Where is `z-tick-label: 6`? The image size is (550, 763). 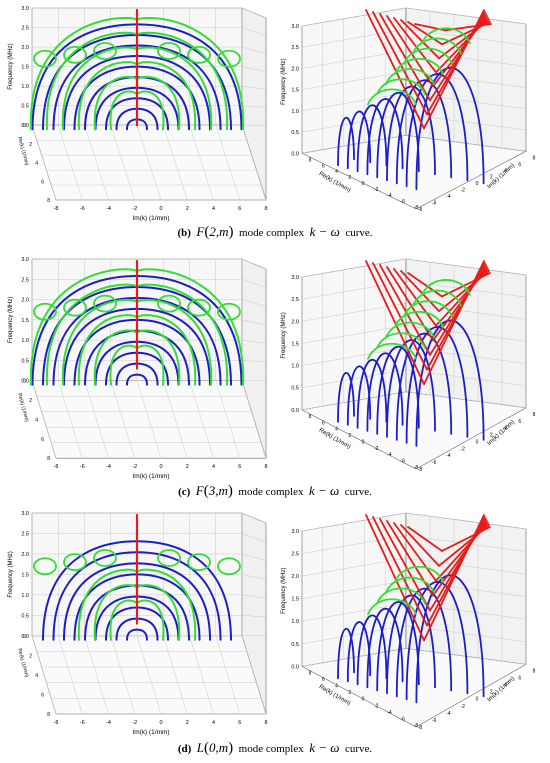
z-tick-label: 6 is located at coordinates (519, 422).